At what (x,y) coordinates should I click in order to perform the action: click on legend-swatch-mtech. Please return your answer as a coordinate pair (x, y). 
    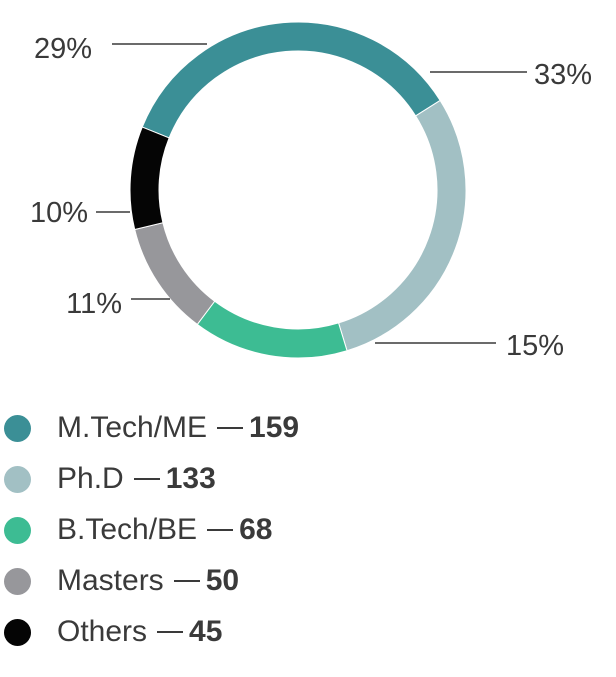
    Looking at the image, I should click on (17, 428).